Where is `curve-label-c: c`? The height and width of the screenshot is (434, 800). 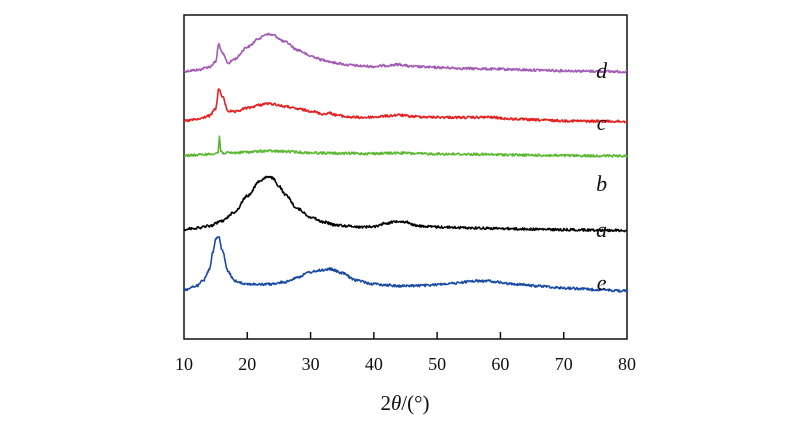
curve-label-c: c is located at coordinates (602, 122).